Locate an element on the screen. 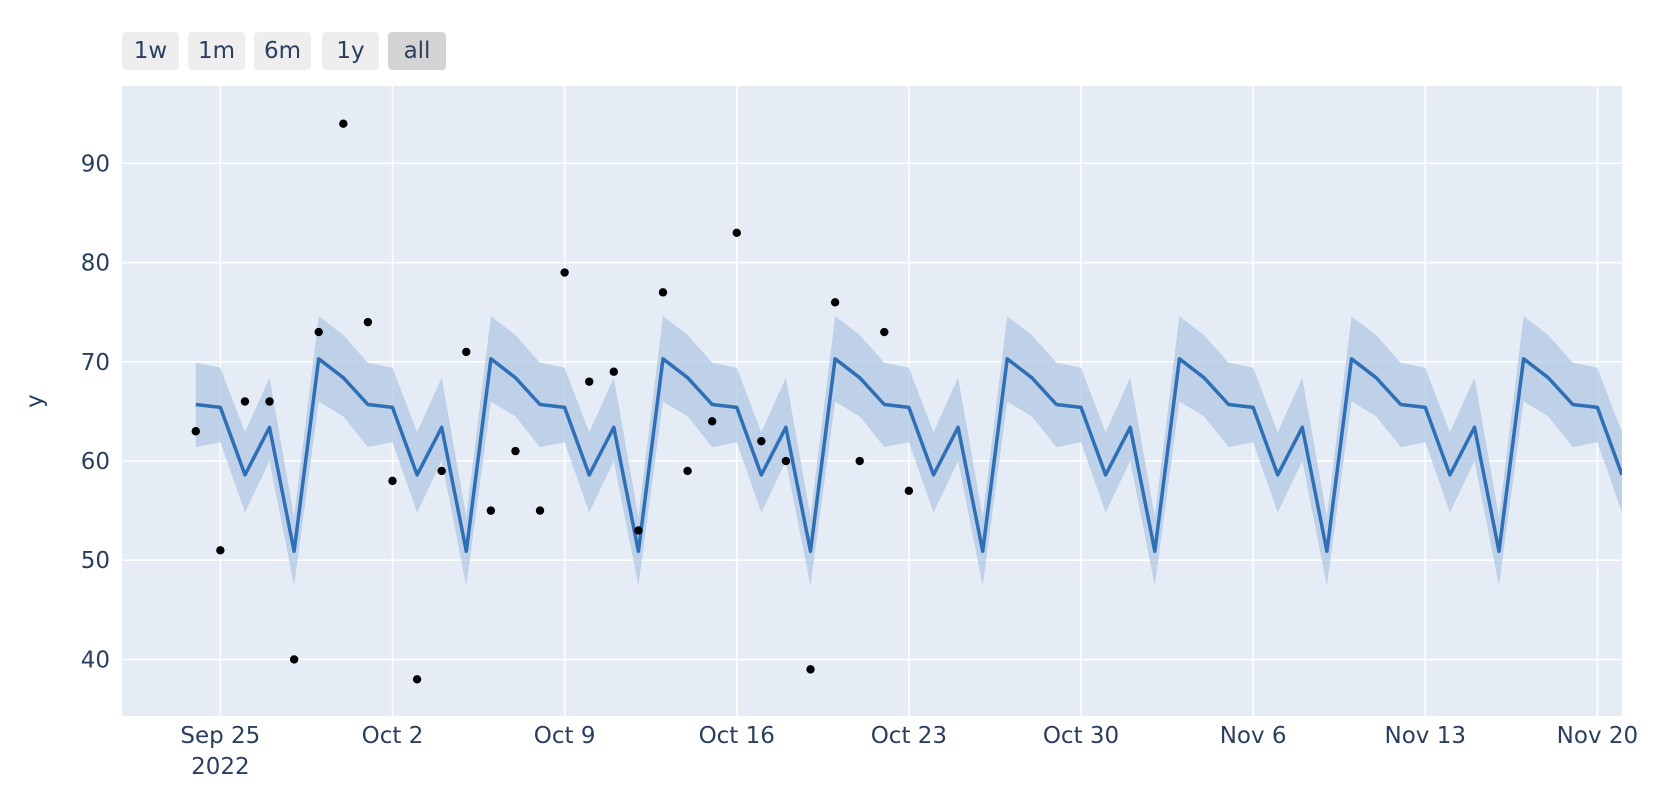 Image resolution: width=1654 pixels, height=788 pixels. y-tick-label: 70 is located at coordinates (95, 363).